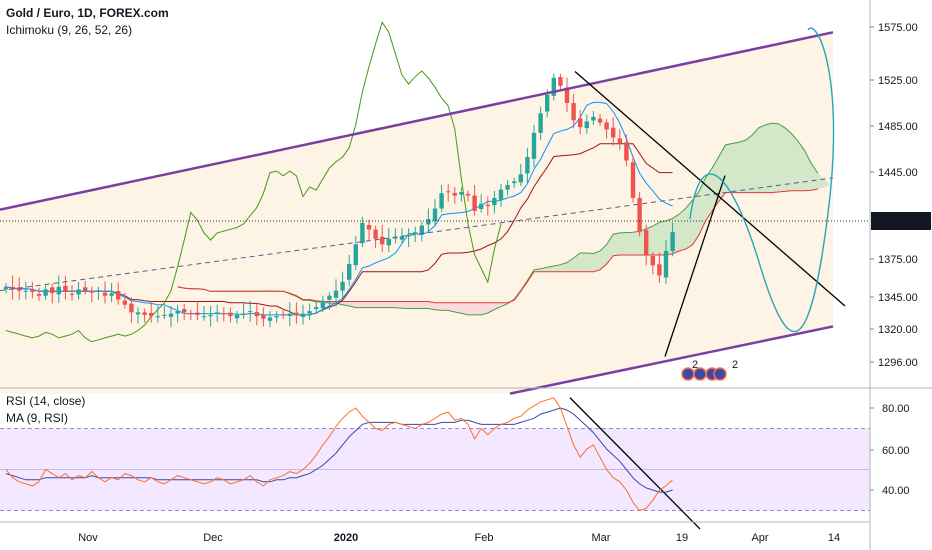 The height and width of the screenshot is (550, 932). I want to click on ascending-trendline, so click(695, 266).